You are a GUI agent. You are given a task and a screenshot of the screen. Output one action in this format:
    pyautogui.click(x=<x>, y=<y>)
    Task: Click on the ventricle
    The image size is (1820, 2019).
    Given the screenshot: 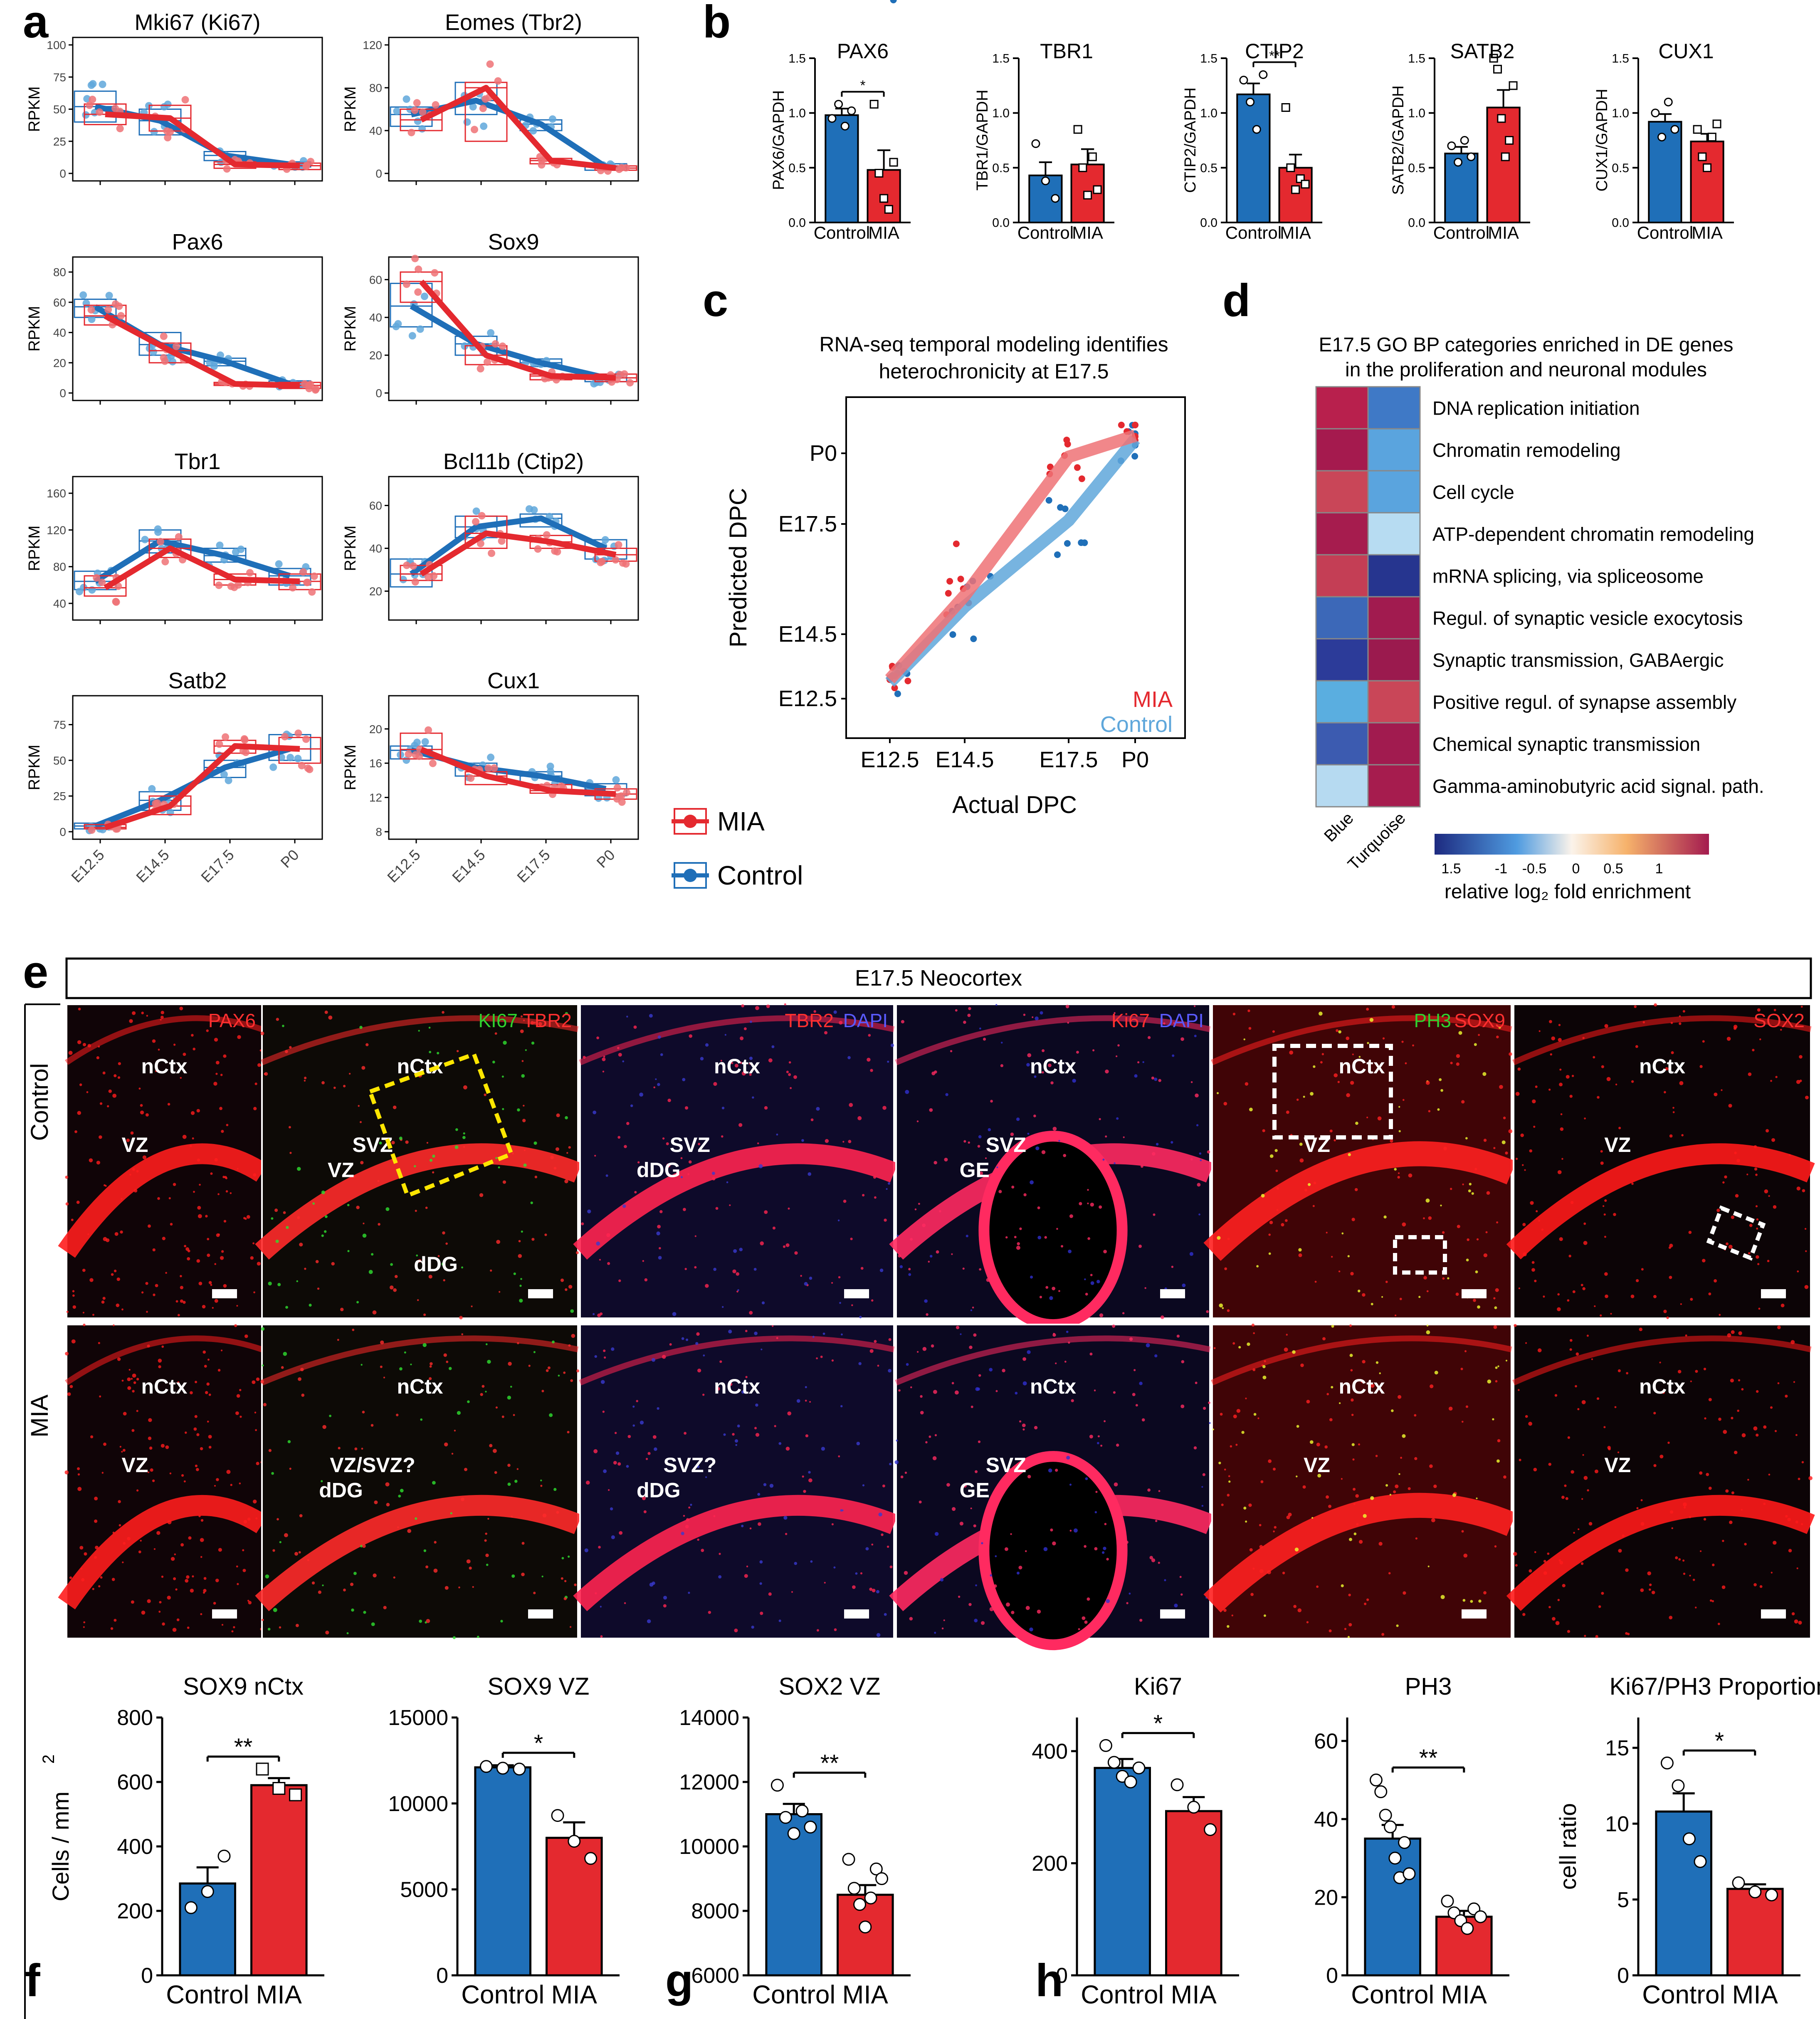 What is the action you would take?
    pyautogui.click(x=1053, y=1551)
    